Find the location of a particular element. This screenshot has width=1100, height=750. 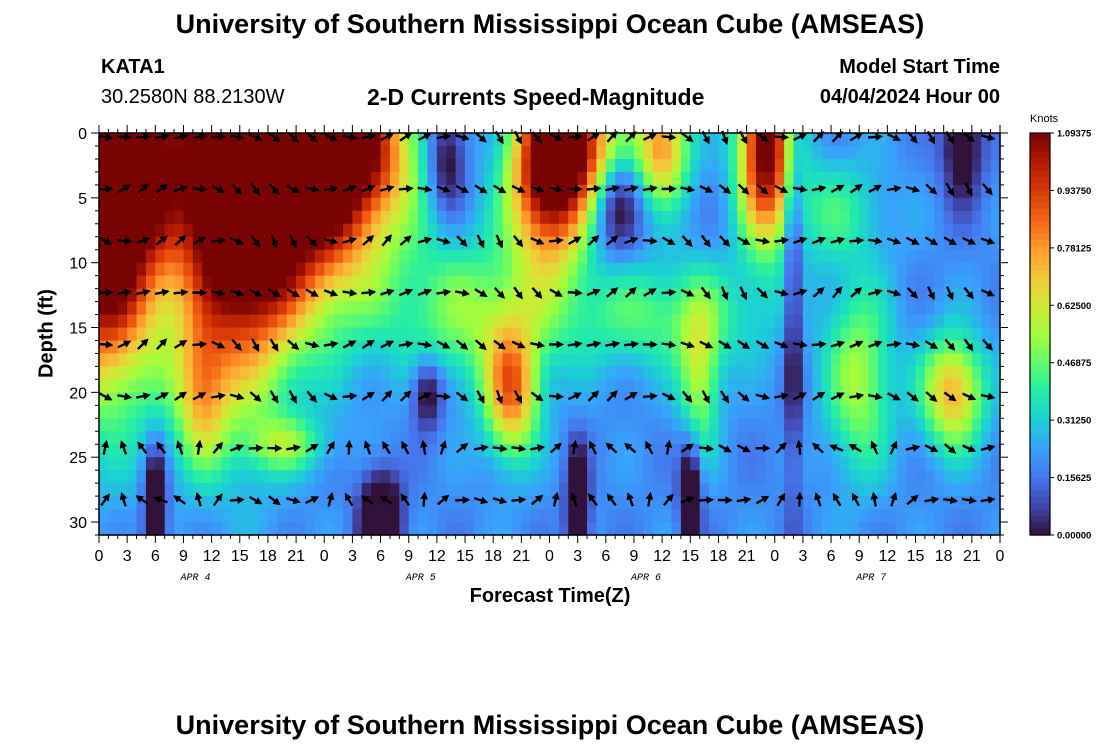

x-tick-label: 21 is located at coordinates (296, 556).